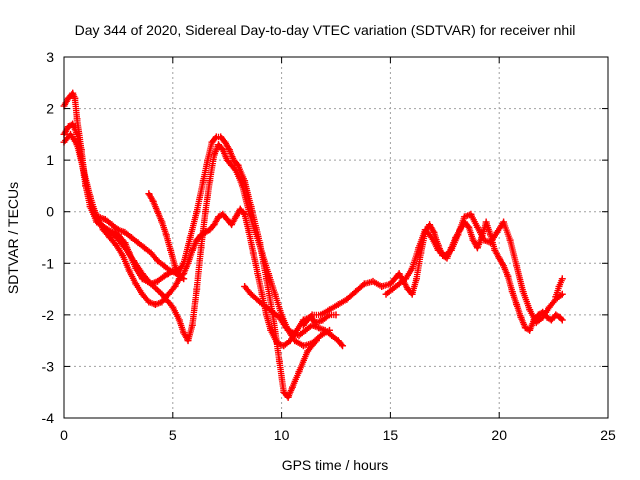 The width and height of the screenshot is (640, 480). What do you see at coordinates (50, 212) in the screenshot?
I see `y-tick-label: 0` at bounding box center [50, 212].